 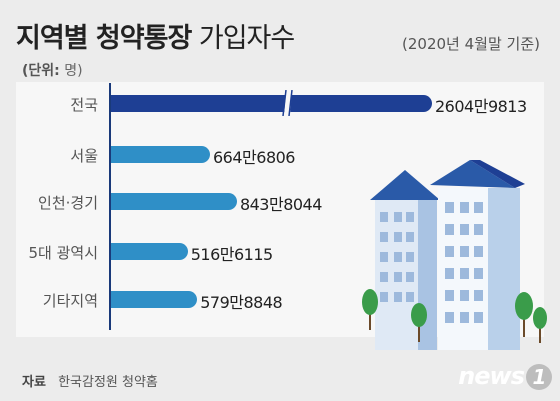 What do you see at coordinates (68, 203) in the screenshot?
I see `category-label: 인천·경기` at bounding box center [68, 203].